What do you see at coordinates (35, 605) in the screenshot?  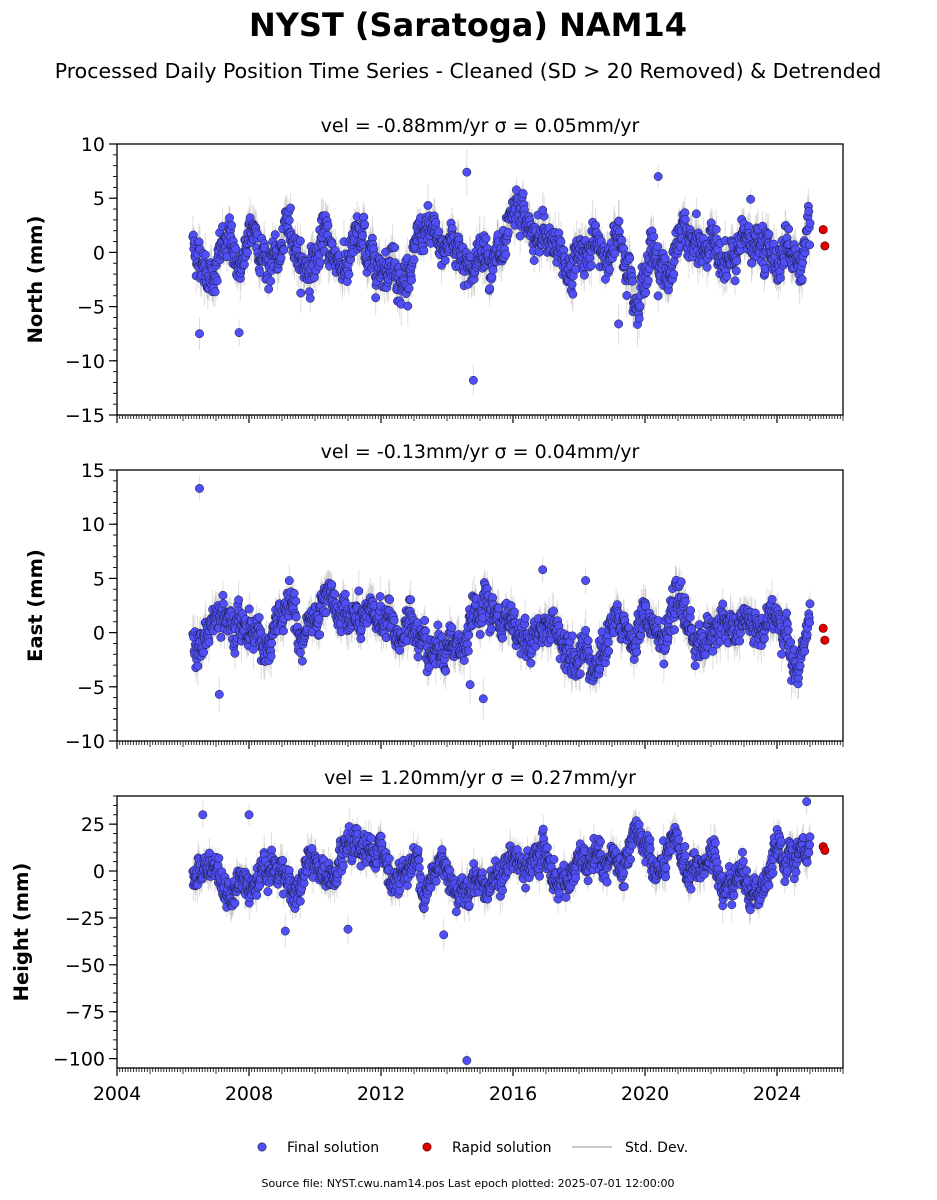 I see `east-y-axis-label: East (mm)` at bounding box center [35, 605].